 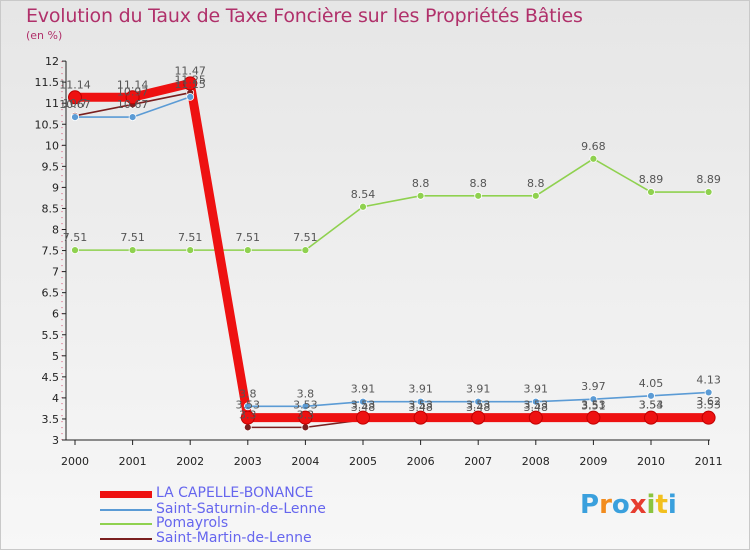 What do you see at coordinates (55, 230) in the screenshot?
I see `y-tick-label: 8` at bounding box center [55, 230].